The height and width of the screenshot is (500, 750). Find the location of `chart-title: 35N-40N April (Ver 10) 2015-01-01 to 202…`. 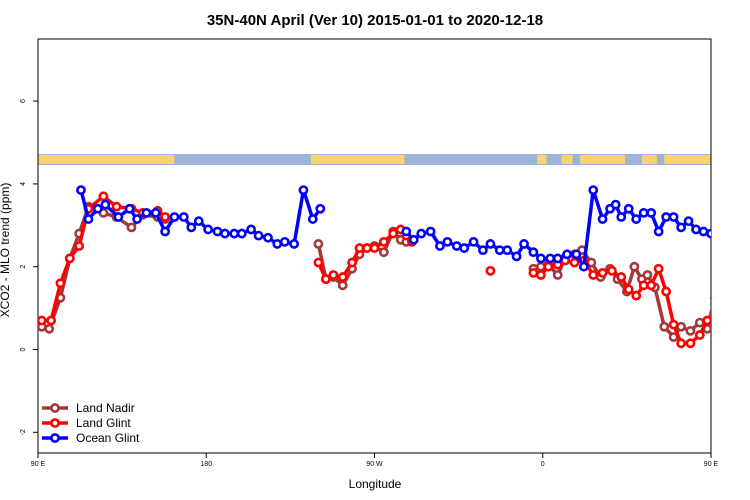

chart-title: 35N-40N April (Ver 10) 2015-01-01 to 202… is located at coordinates (375, 20).